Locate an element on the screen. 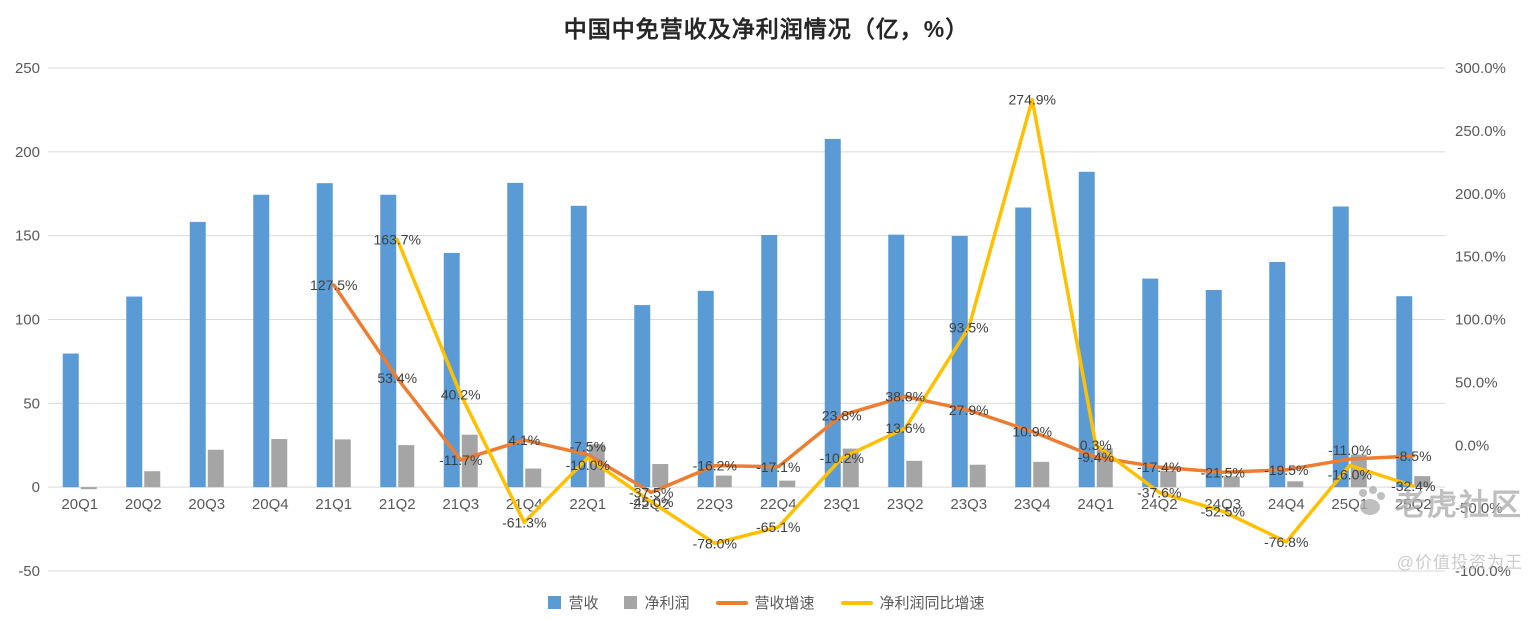  x-tick-label: 20Q3 is located at coordinates (206, 504).